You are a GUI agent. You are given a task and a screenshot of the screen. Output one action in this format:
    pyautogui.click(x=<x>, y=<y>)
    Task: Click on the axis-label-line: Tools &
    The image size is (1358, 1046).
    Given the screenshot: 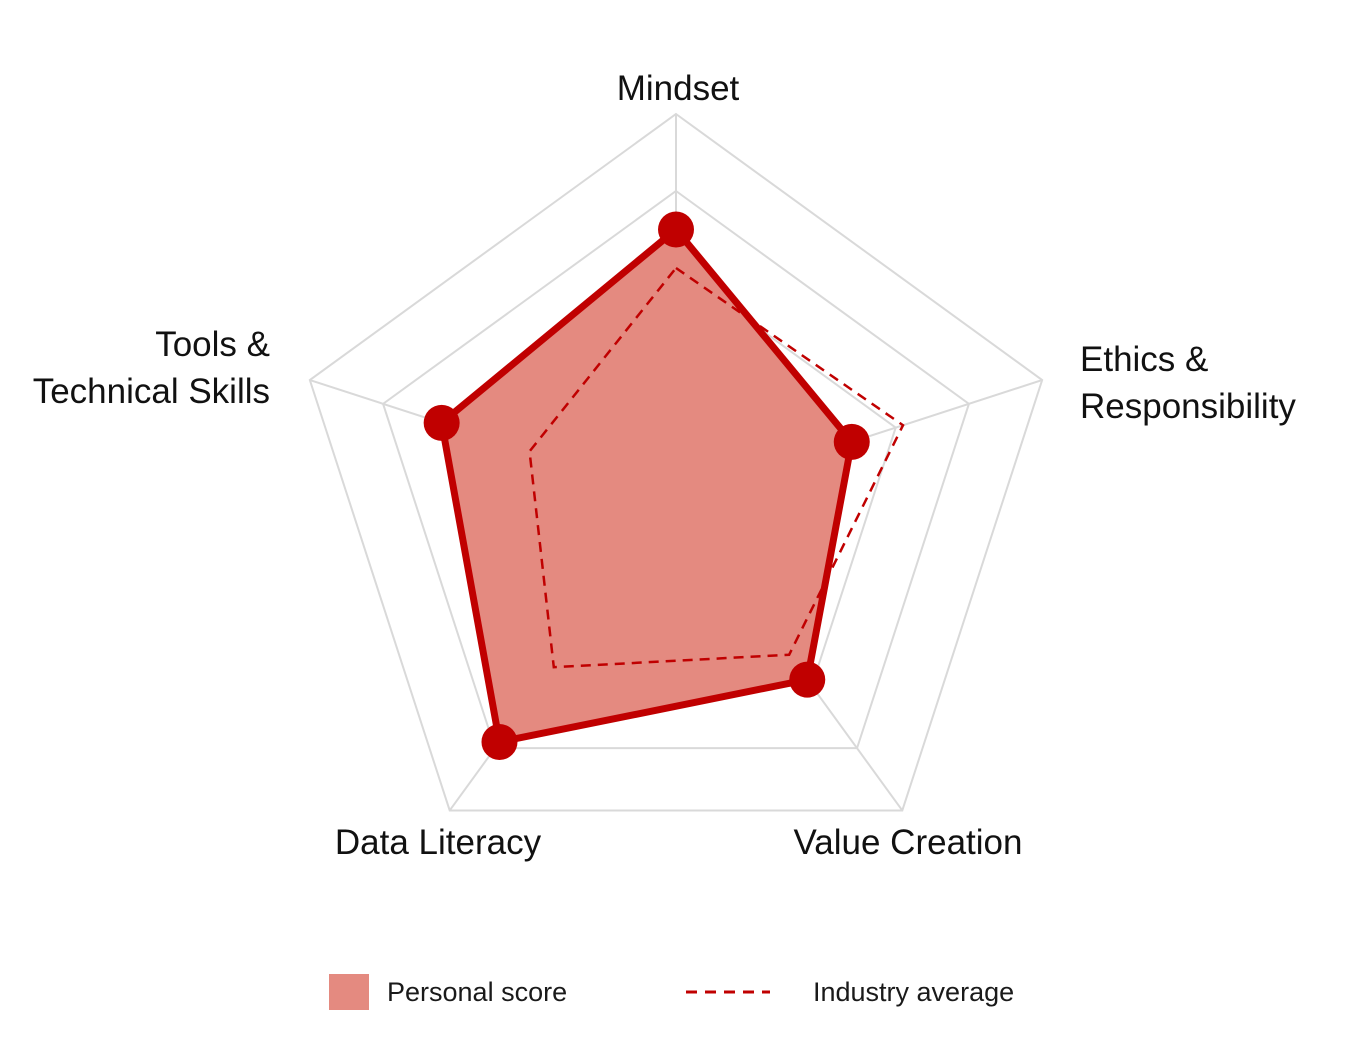 What is the action you would take?
    pyautogui.click(x=212, y=344)
    